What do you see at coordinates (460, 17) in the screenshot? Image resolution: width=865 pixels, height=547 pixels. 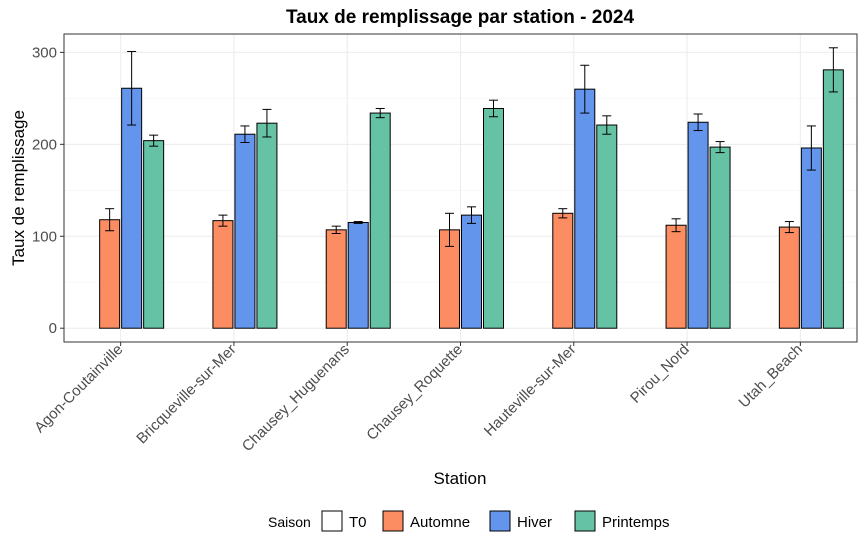 I see `chart-title: Taux de remplissage par station - 2024` at bounding box center [460, 17].